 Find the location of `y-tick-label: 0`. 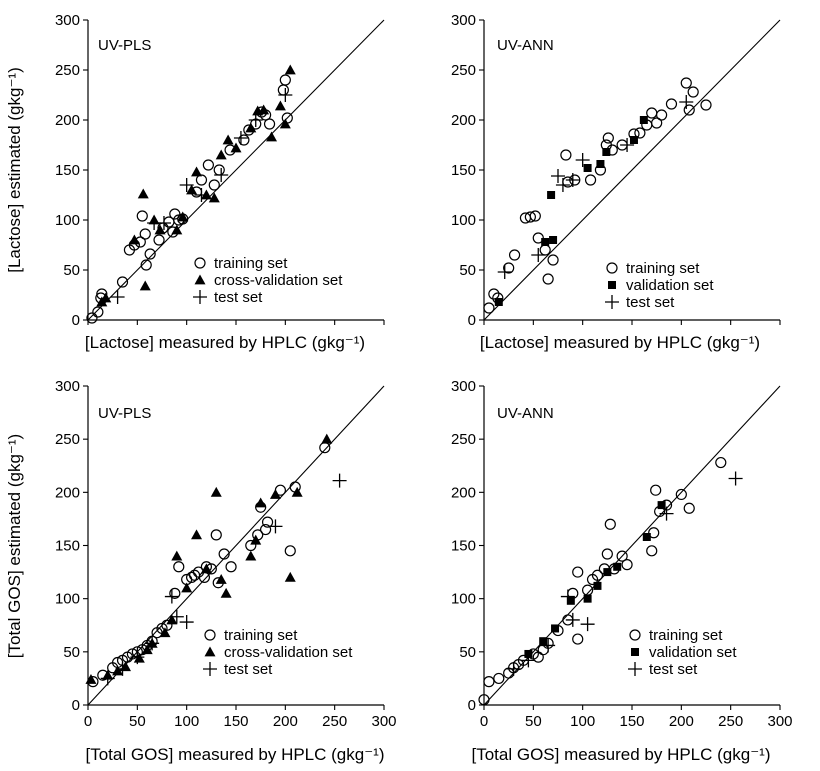

y-tick-label: 0 is located at coordinates (76, 320).